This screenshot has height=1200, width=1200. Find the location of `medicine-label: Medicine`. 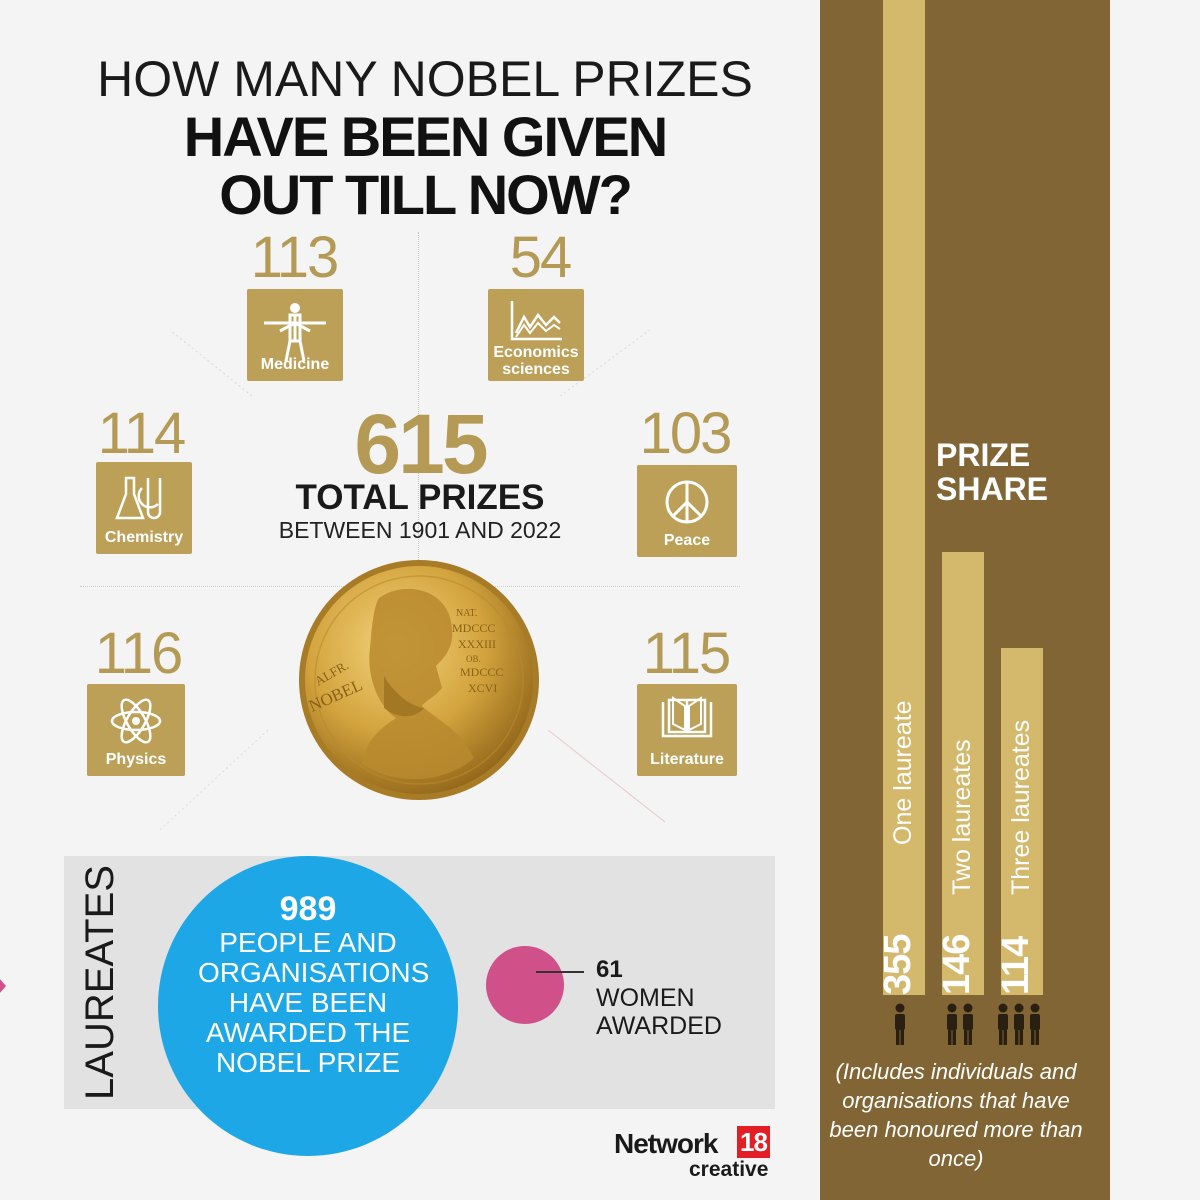

medicine-label: Medicine is located at coordinates (295, 364).